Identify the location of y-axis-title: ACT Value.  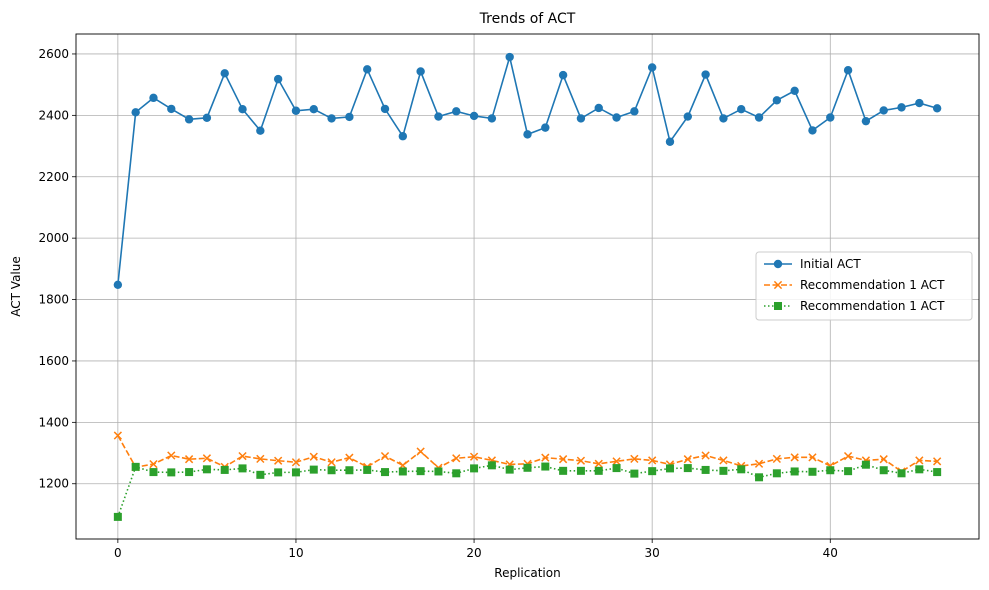
(16, 286).